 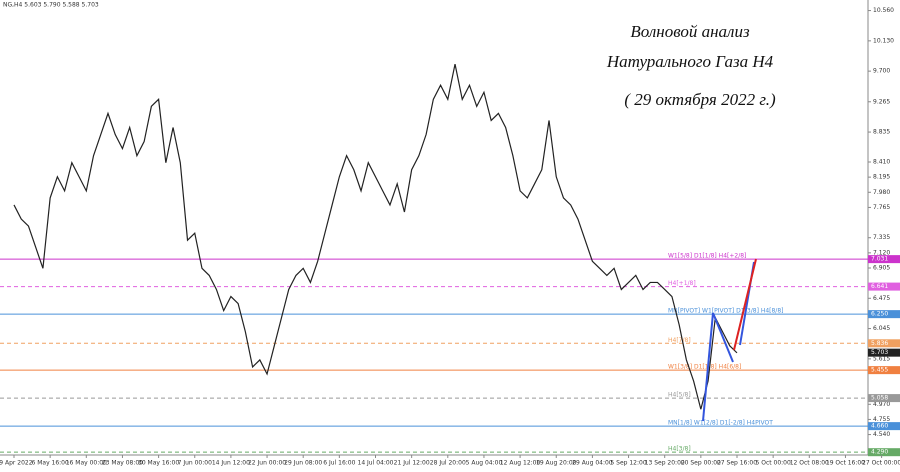 I want to click on y-tick-label: 5.615, so click(x=881, y=358).